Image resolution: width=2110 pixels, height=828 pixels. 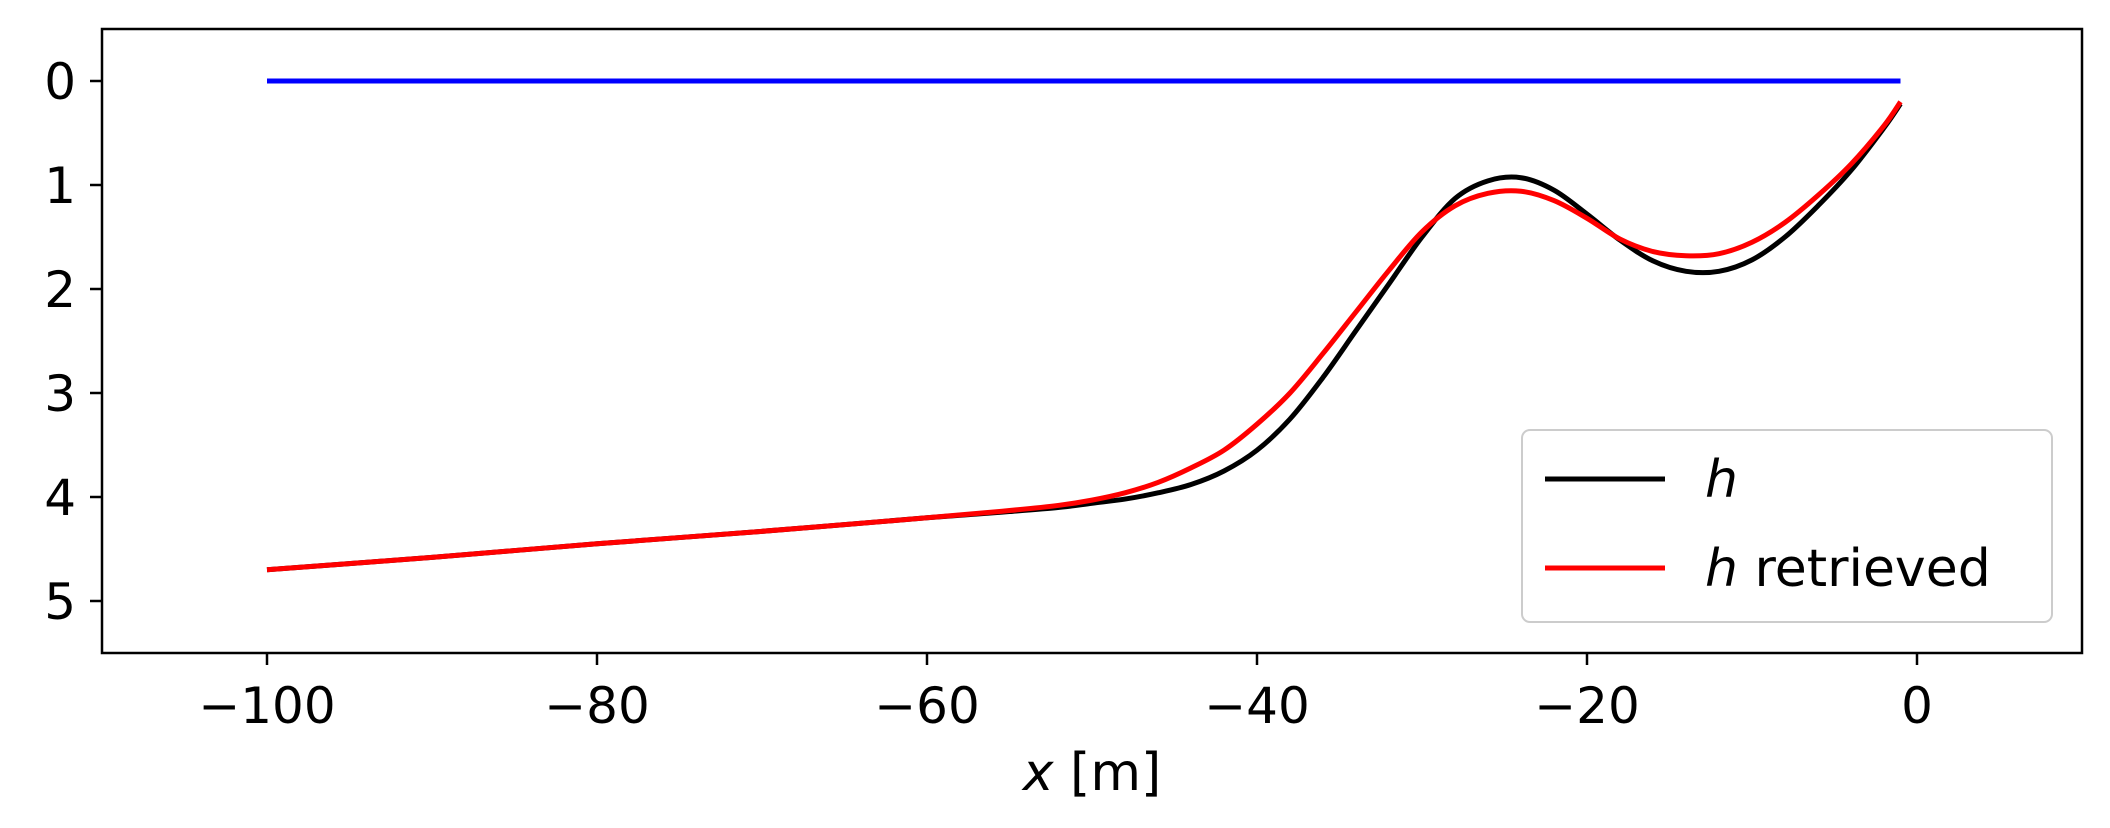 What do you see at coordinates (1587, 706) in the screenshot?
I see `x-tick-label: −20` at bounding box center [1587, 706].